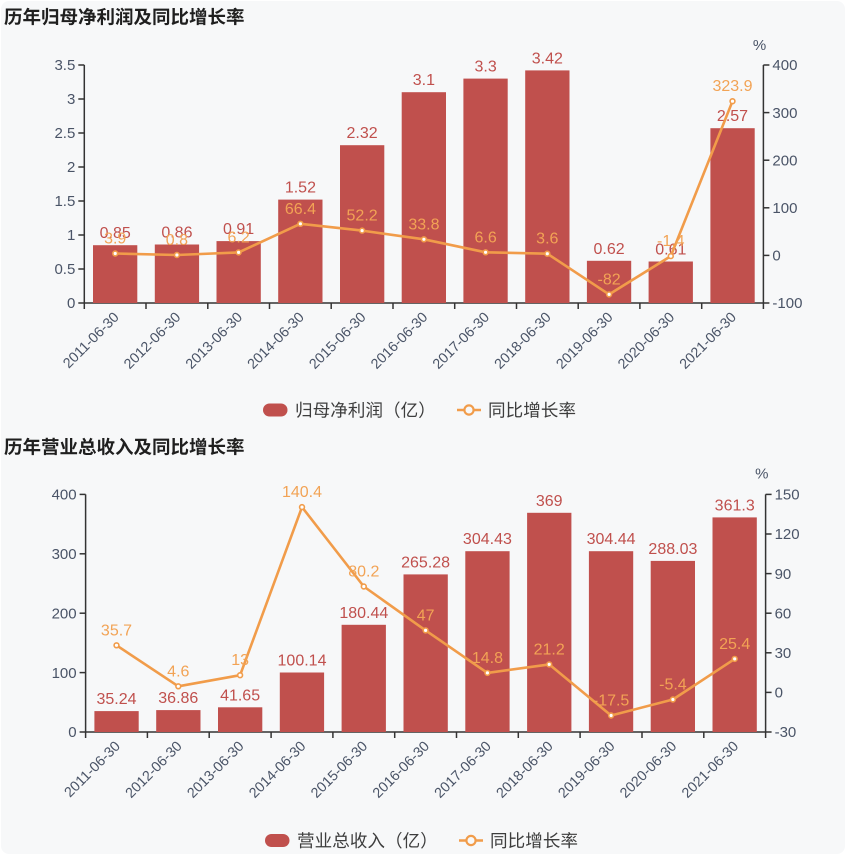 The width and height of the screenshot is (846, 861). Describe the element at coordinates (71, 99) in the screenshot. I see `svg-text: 3` at that location.